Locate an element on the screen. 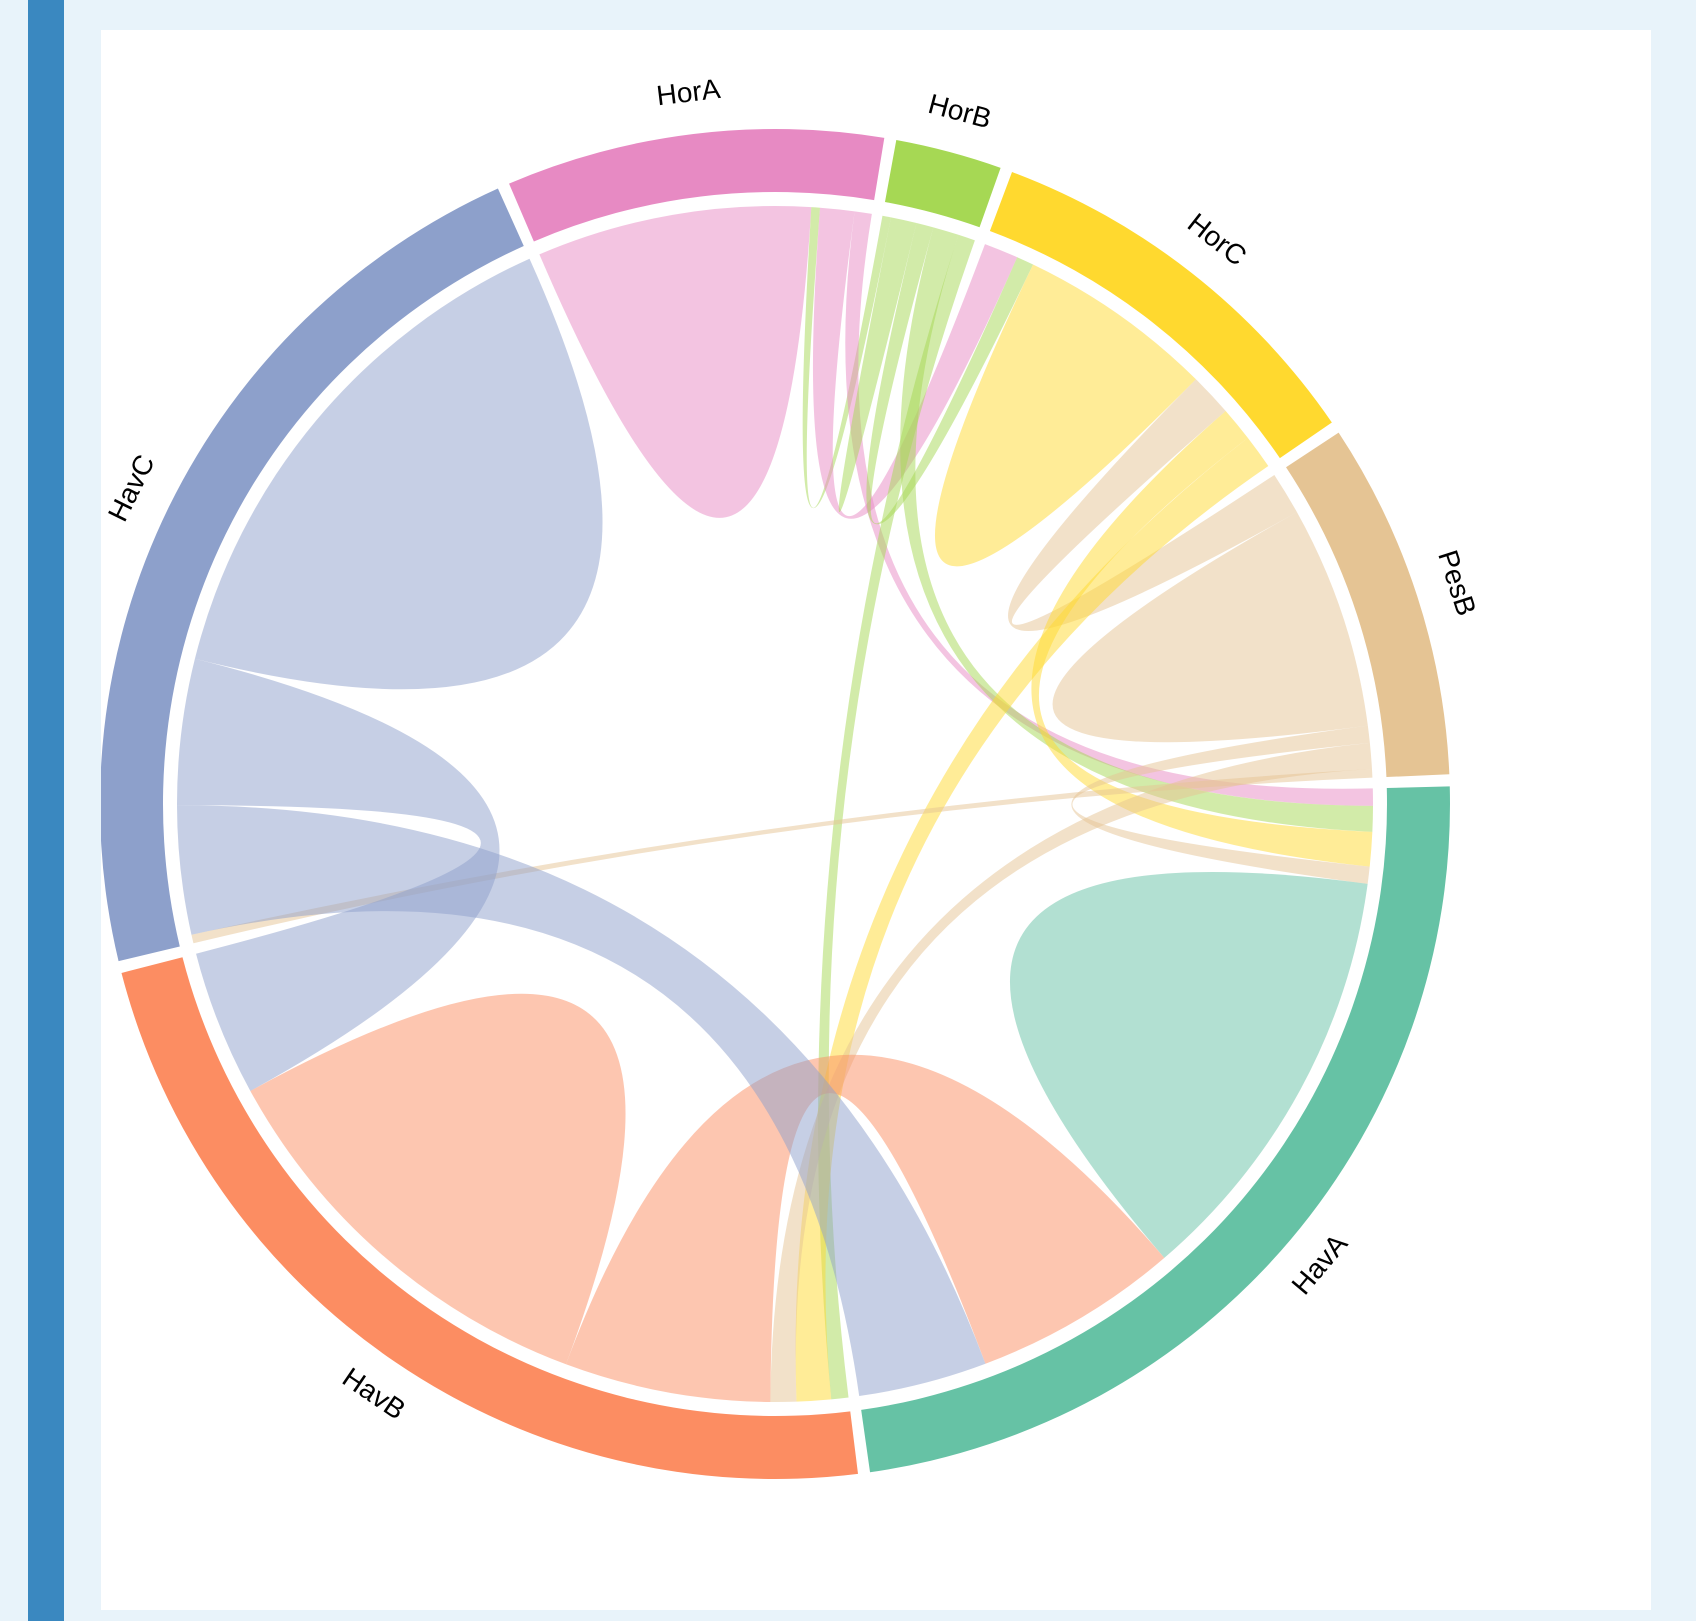 The image size is (1696, 1621). chord-havb-havb is located at coordinates (438, 1179).